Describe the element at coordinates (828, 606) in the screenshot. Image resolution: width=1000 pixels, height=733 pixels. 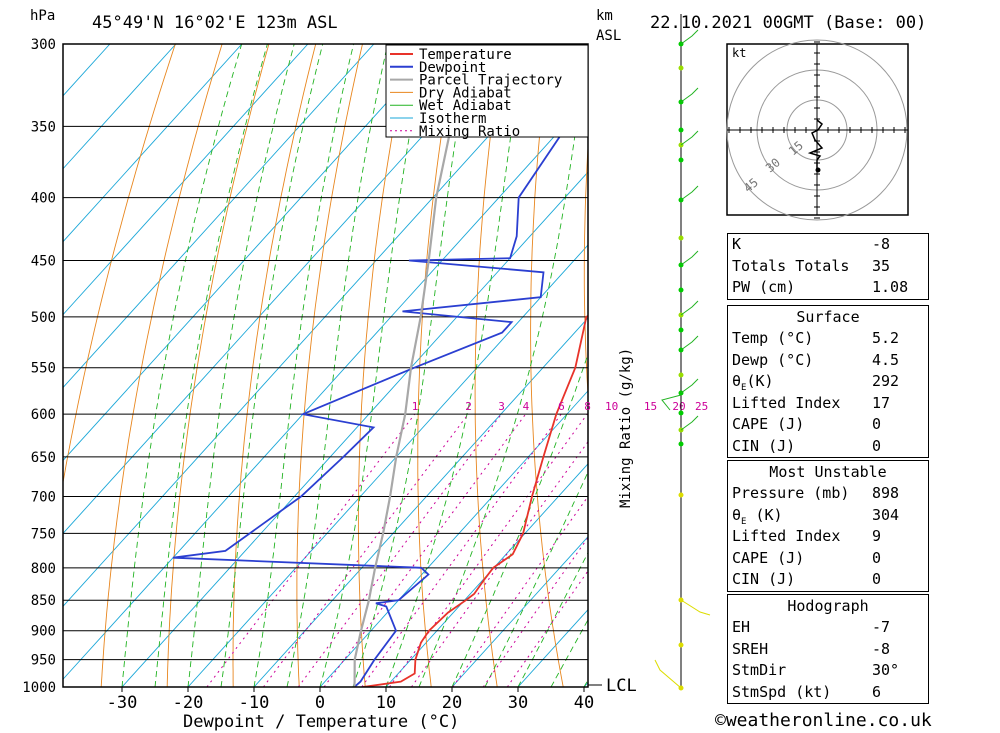
I see `hodograph-stats-title: Hodograph` at that location.